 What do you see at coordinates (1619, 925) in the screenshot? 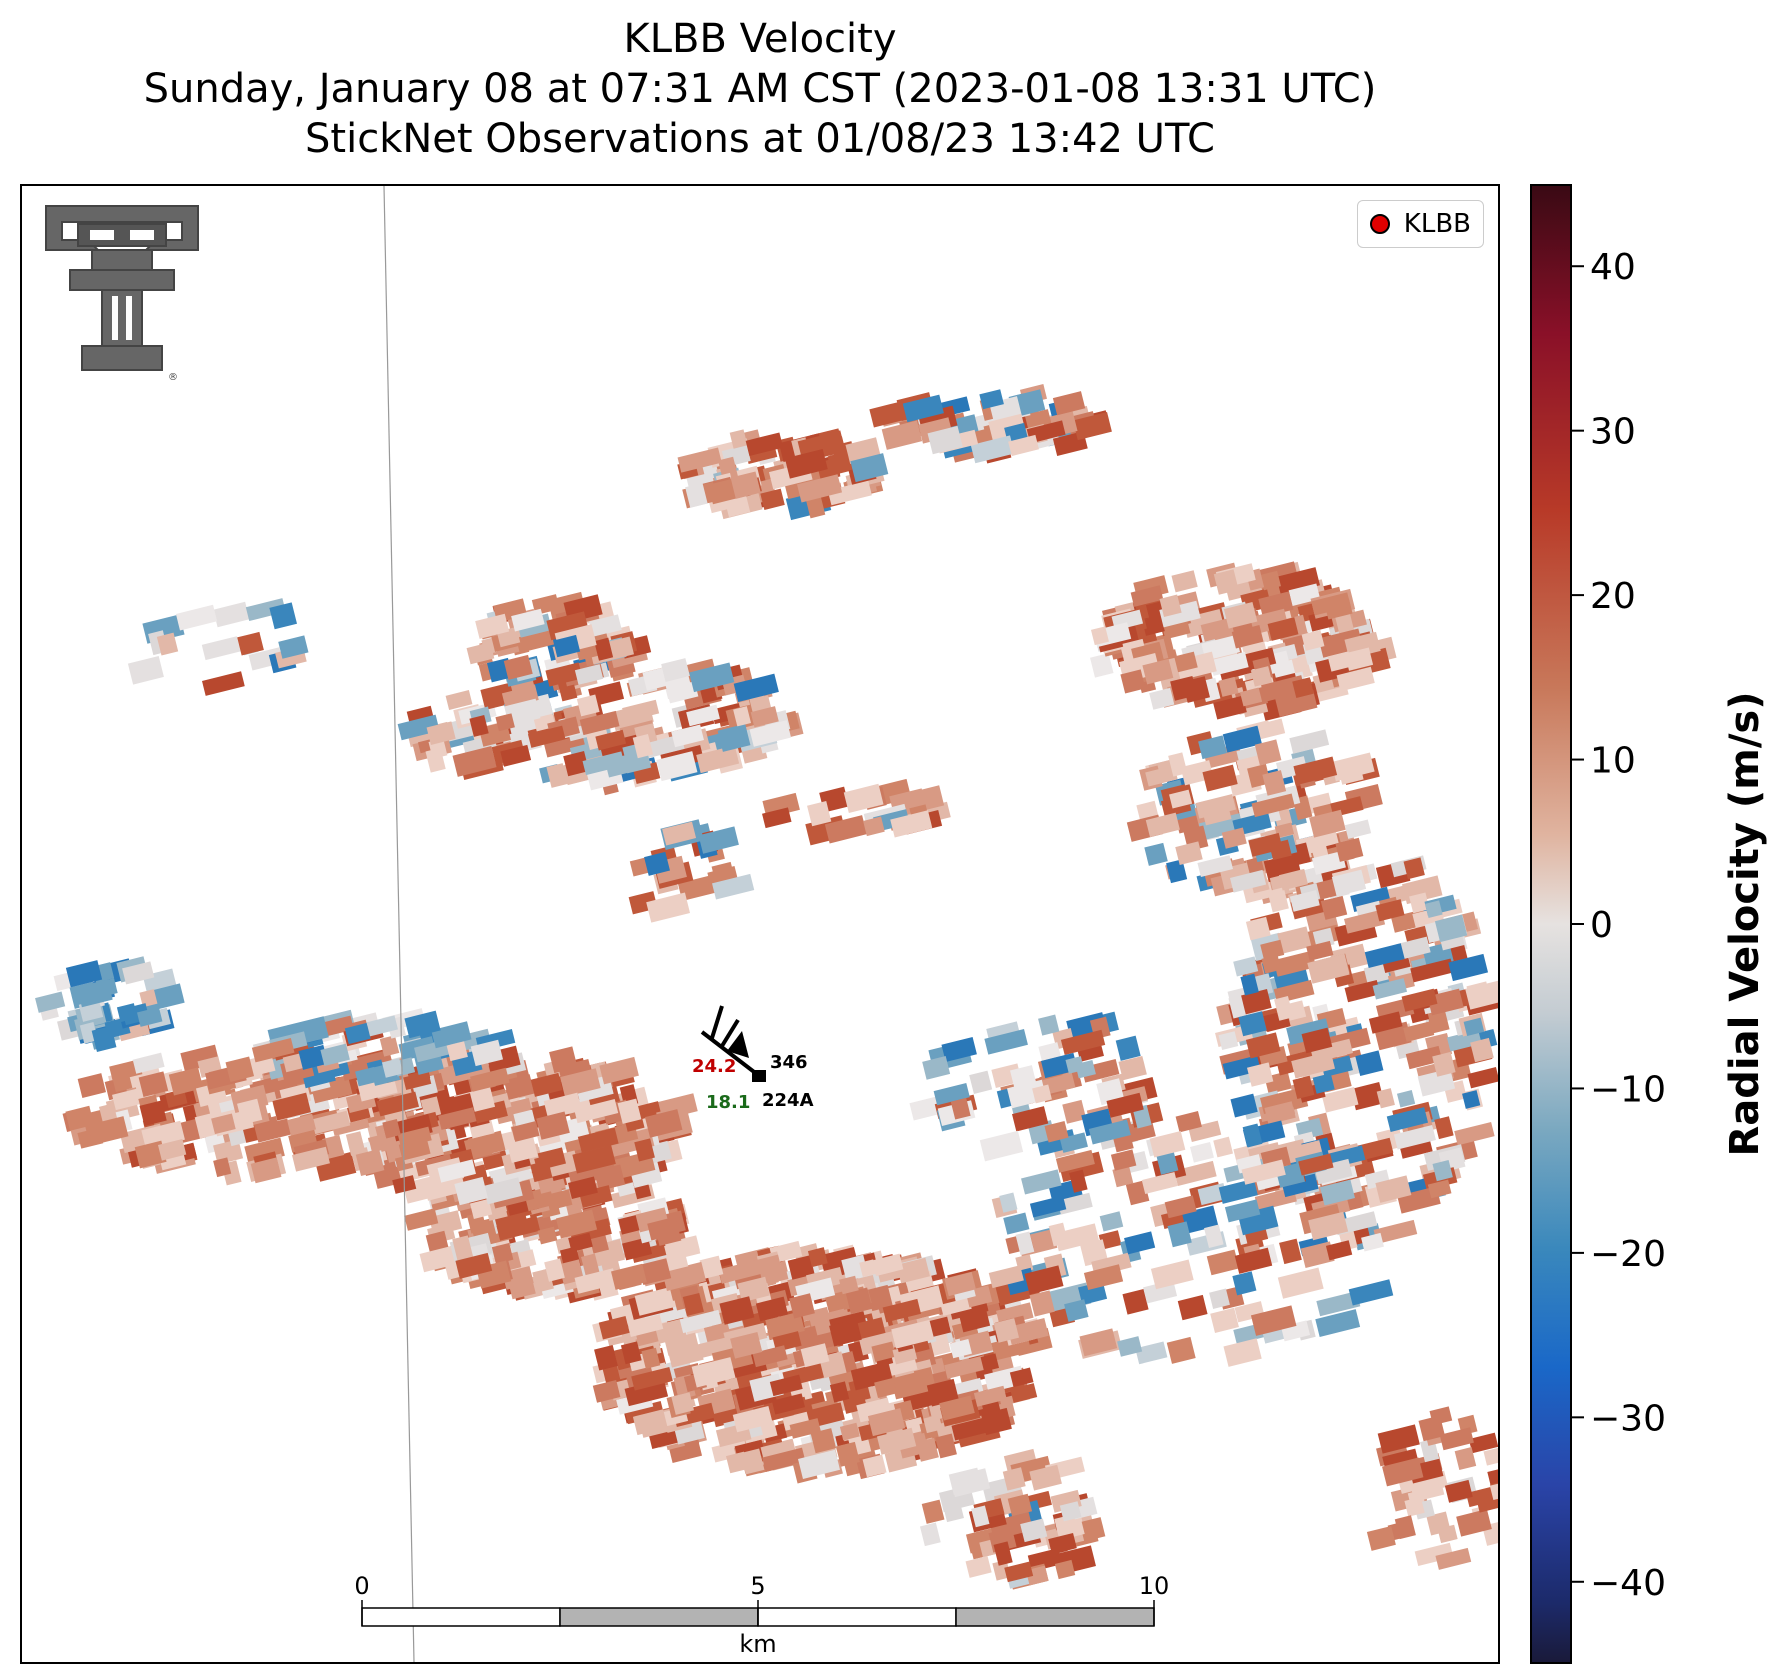
I see `colorbar-ticks: 40 30 20 10 0 −10 −20 −30 −40` at bounding box center [1619, 925].